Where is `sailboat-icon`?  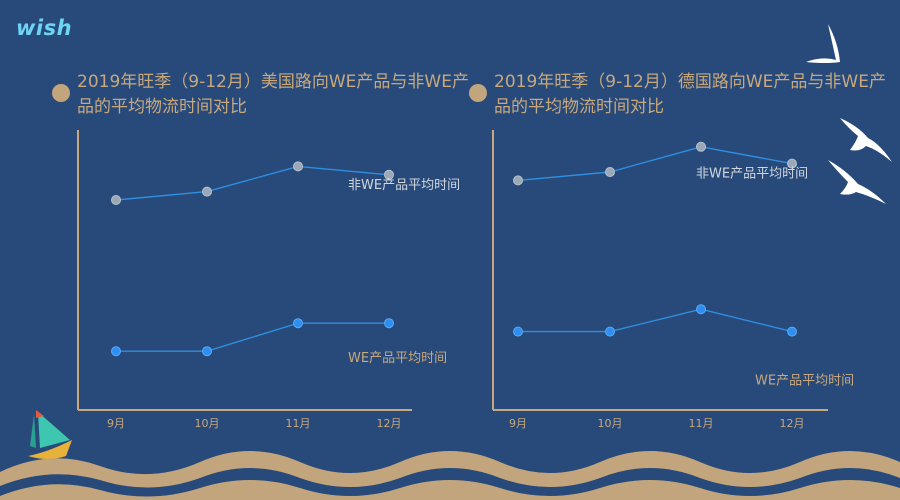
sailboat-icon is located at coordinates (50, 434).